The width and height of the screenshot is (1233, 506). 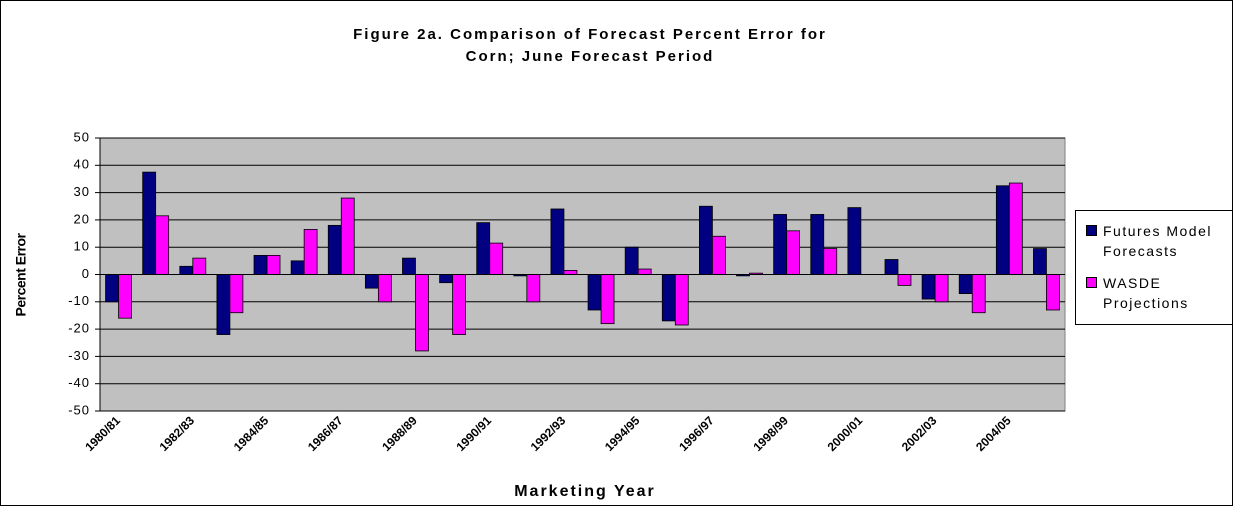 What do you see at coordinates (79, 328) in the screenshot?
I see `y-tick-label: -20` at bounding box center [79, 328].